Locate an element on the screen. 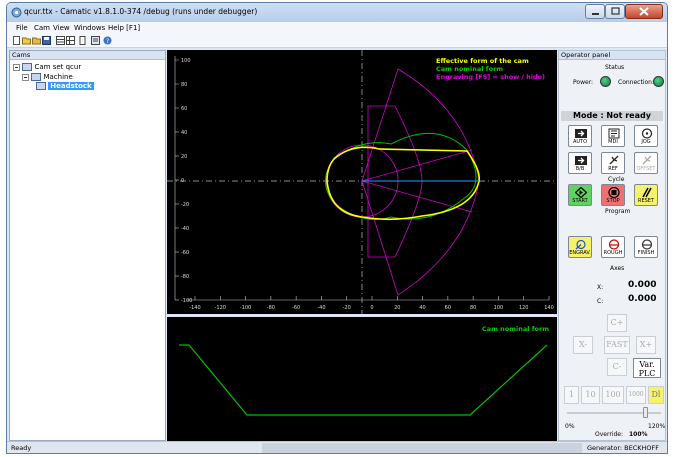  ref-icon is located at coordinates (614, 160).